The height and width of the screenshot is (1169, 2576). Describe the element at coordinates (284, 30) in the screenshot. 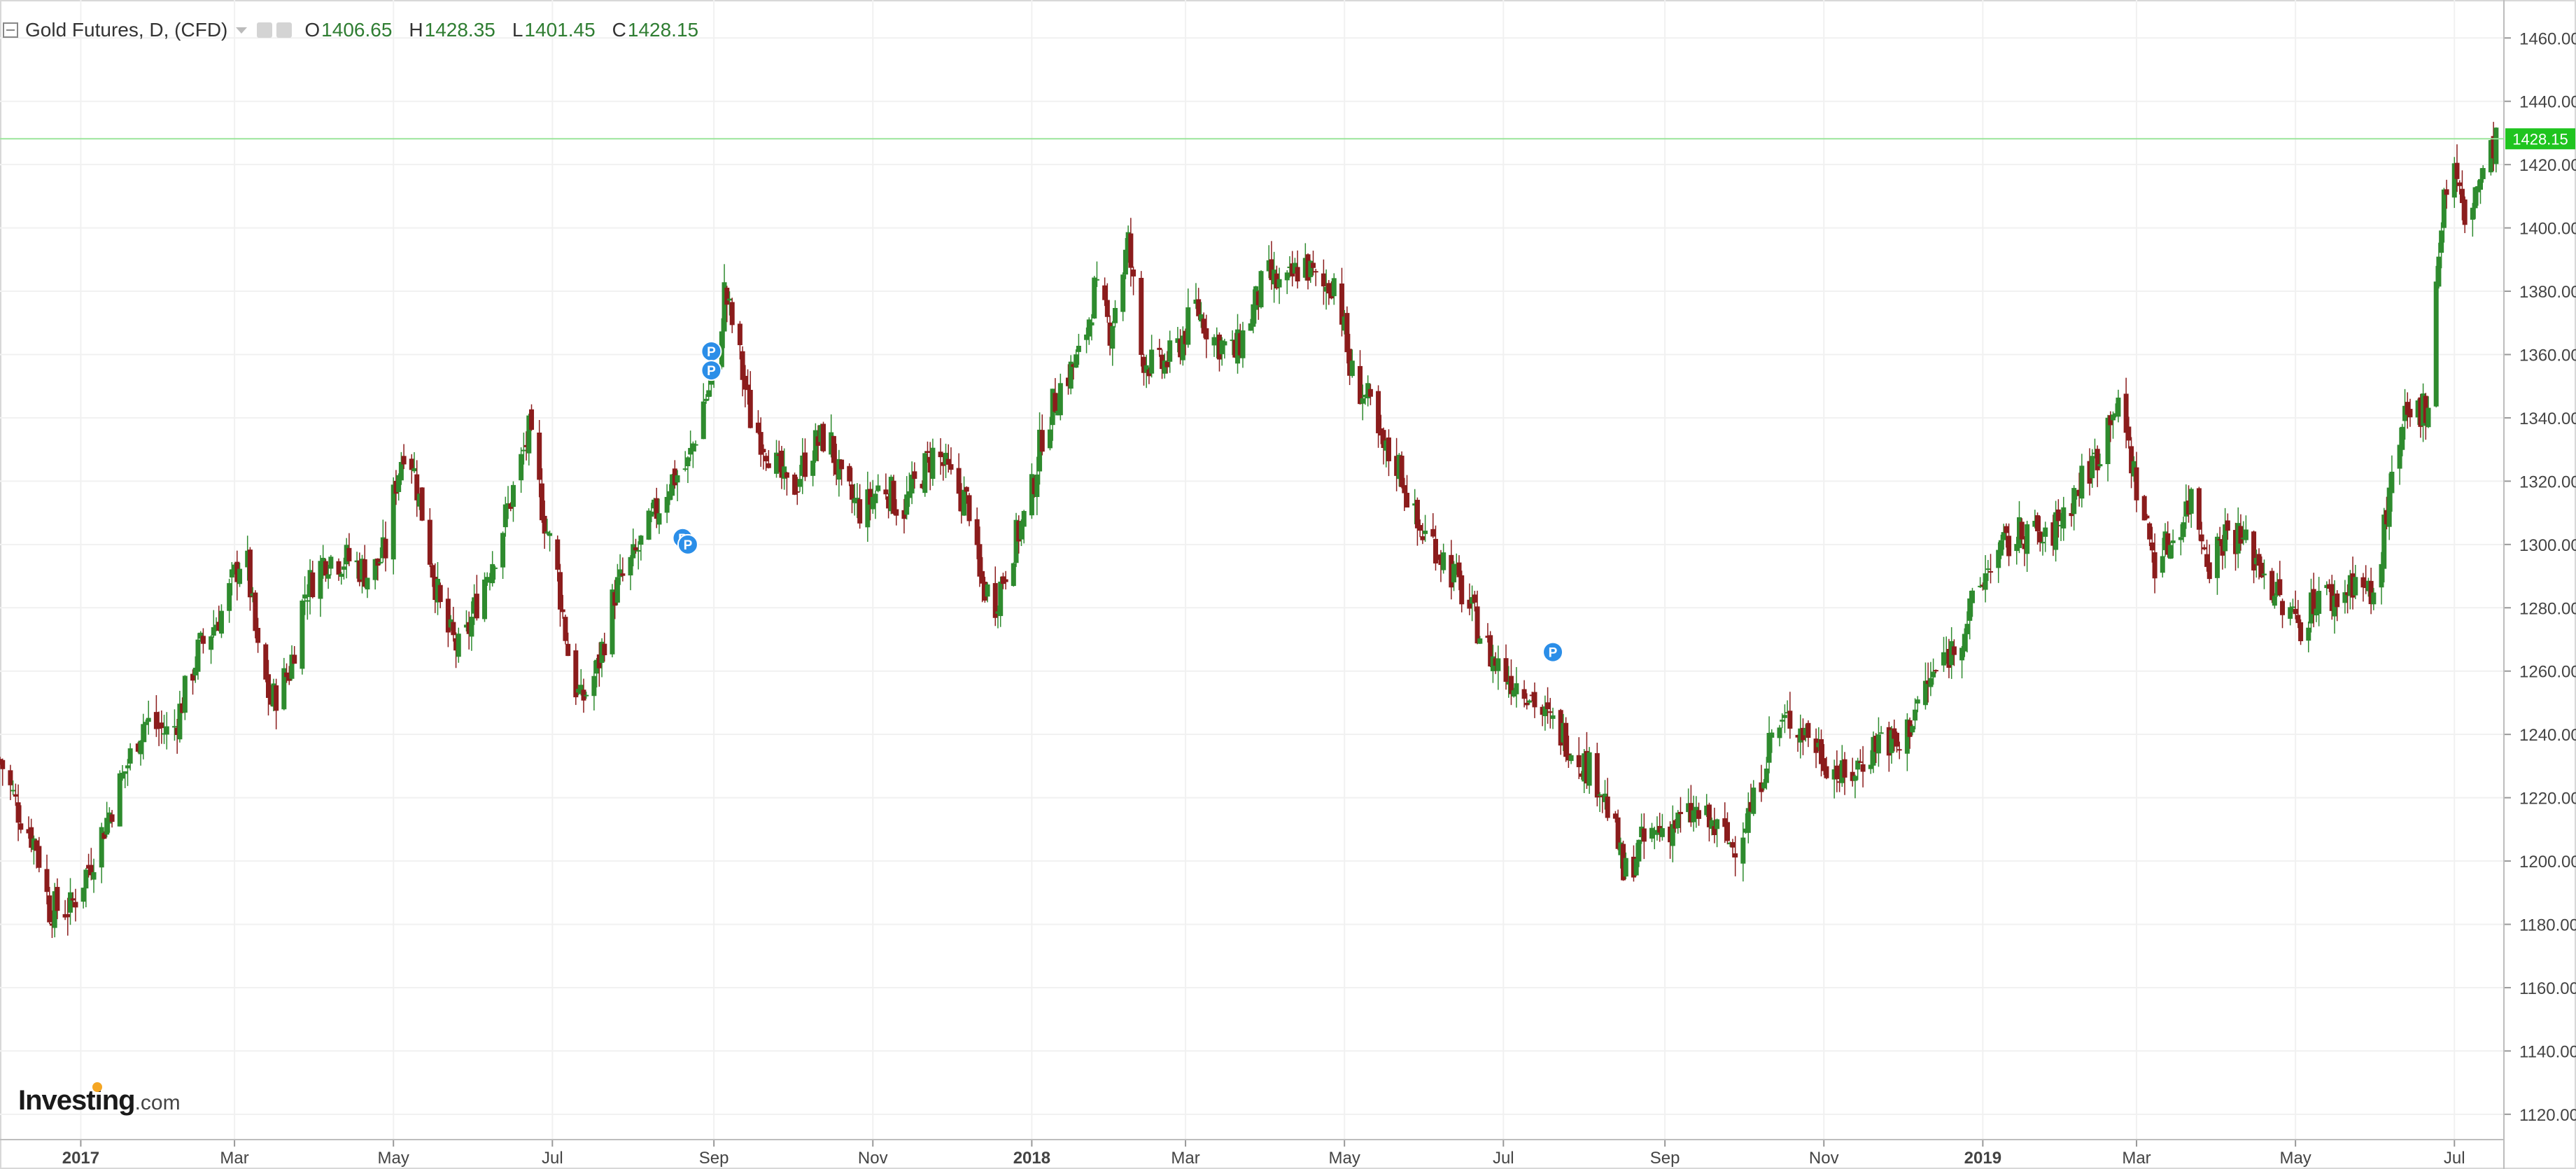

I see `hide-icon` at that location.